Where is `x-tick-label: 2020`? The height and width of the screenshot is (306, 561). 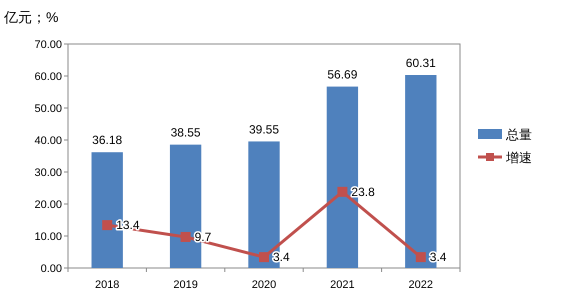 x-tick-label: 2020 is located at coordinates (264, 285).